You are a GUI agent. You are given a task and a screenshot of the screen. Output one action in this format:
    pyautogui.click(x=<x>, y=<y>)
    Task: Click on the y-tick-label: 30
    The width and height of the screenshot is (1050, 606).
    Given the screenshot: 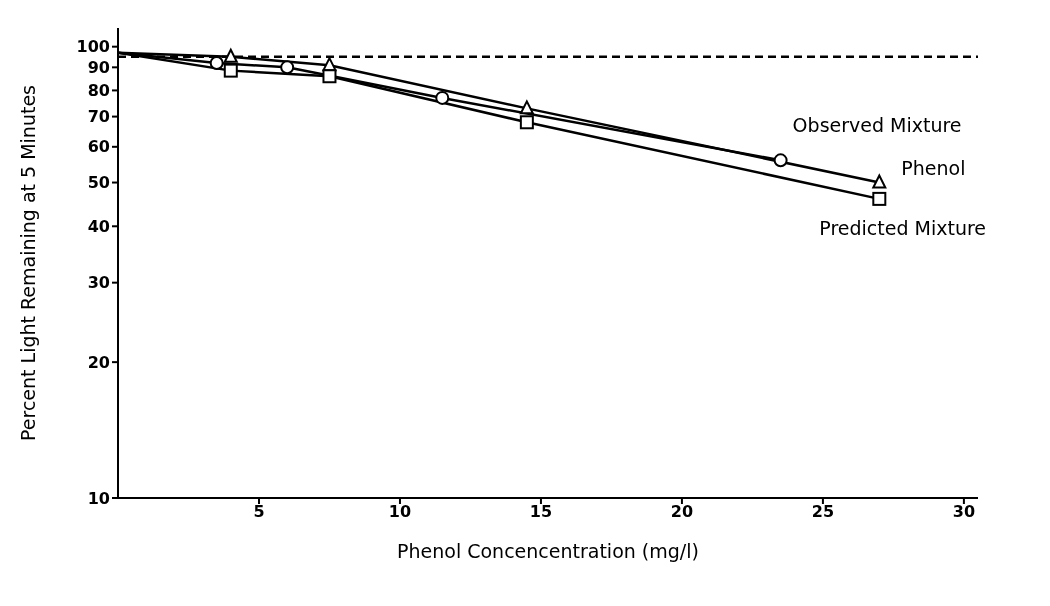 What is the action you would take?
    pyautogui.click(x=98, y=283)
    